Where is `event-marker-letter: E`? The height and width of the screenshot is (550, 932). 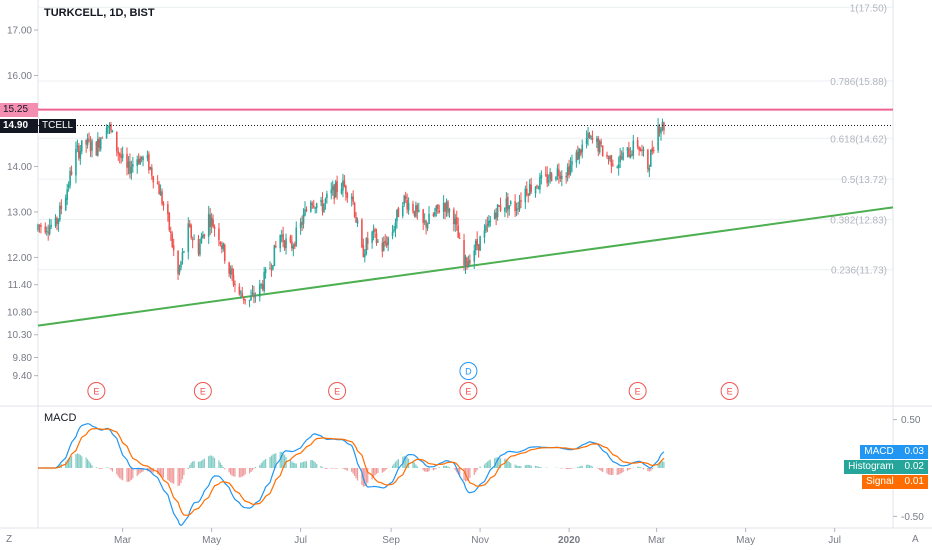 event-marker-letter: E is located at coordinates (638, 392).